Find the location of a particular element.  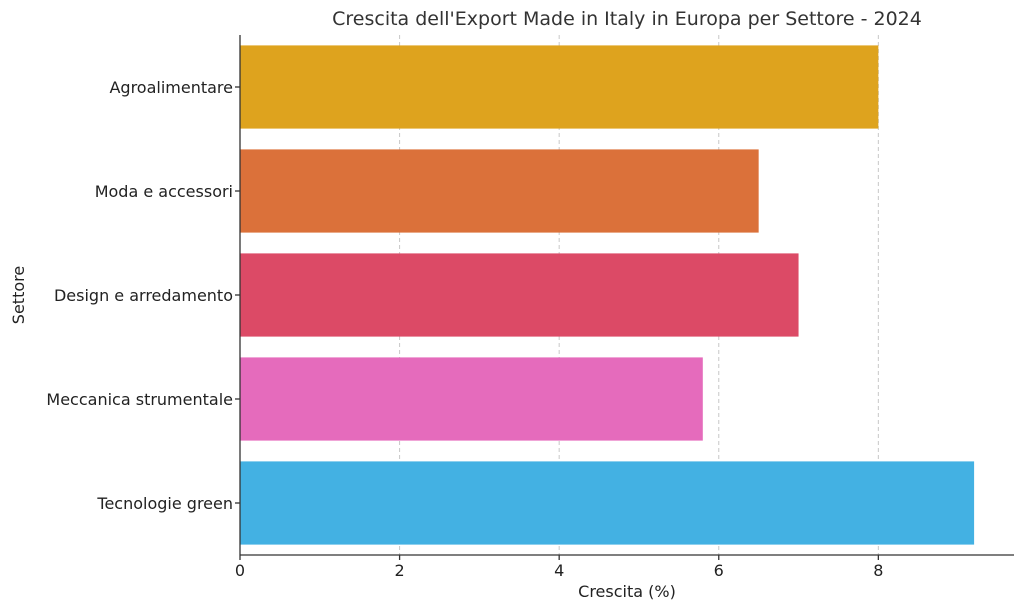

y-tick-label: Agroalimentare is located at coordinates (171, 87).